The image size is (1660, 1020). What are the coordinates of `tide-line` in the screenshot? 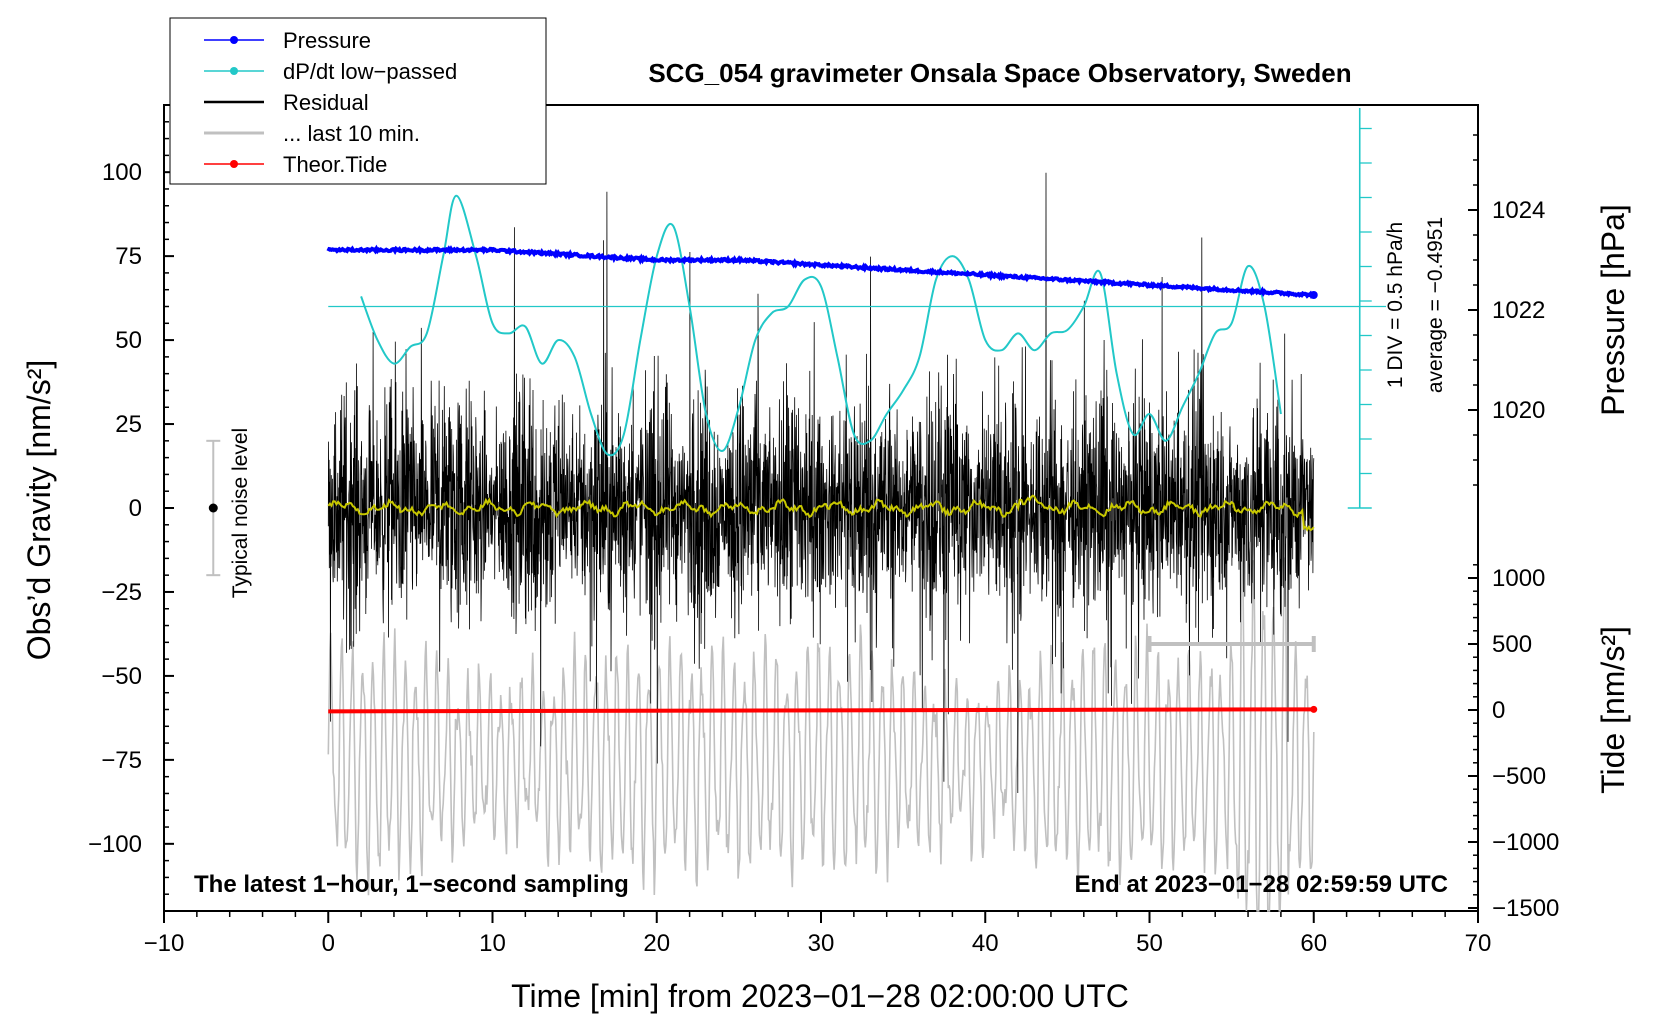 It's located at (821, 710).